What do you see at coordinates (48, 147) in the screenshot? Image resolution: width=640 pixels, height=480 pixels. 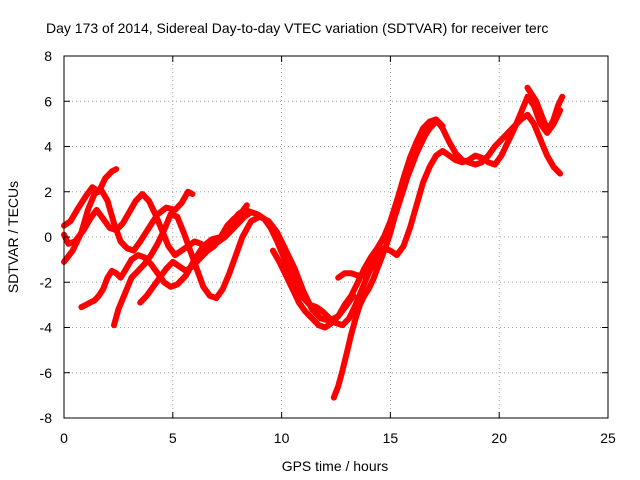 I see `y-tick-label: 4` at bounding box center [48, 147].